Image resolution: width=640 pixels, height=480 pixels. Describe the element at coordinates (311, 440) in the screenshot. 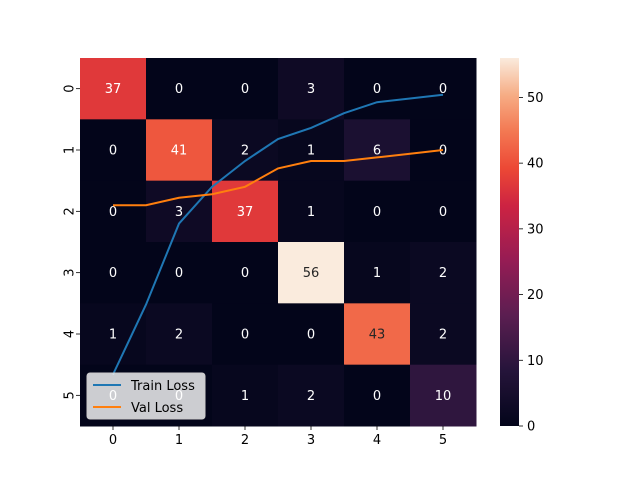

I see `x-tick-label: 3` at that location.